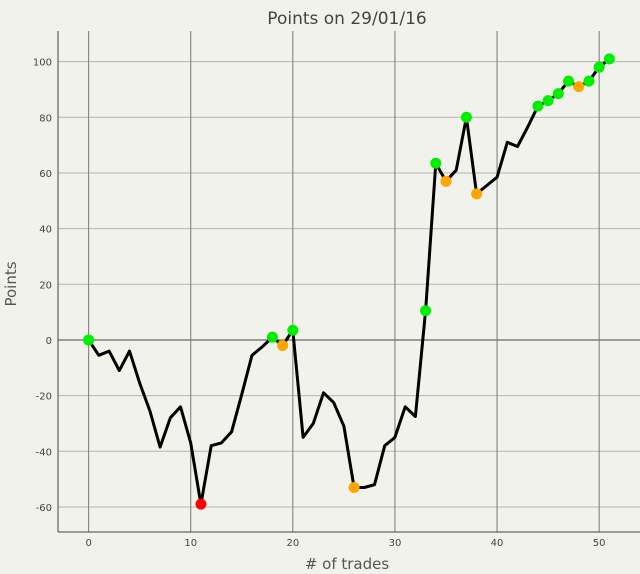 The width and height of the screenshot is (640, 574). I want to click on x-tick-label: 0, so click(88, 543).